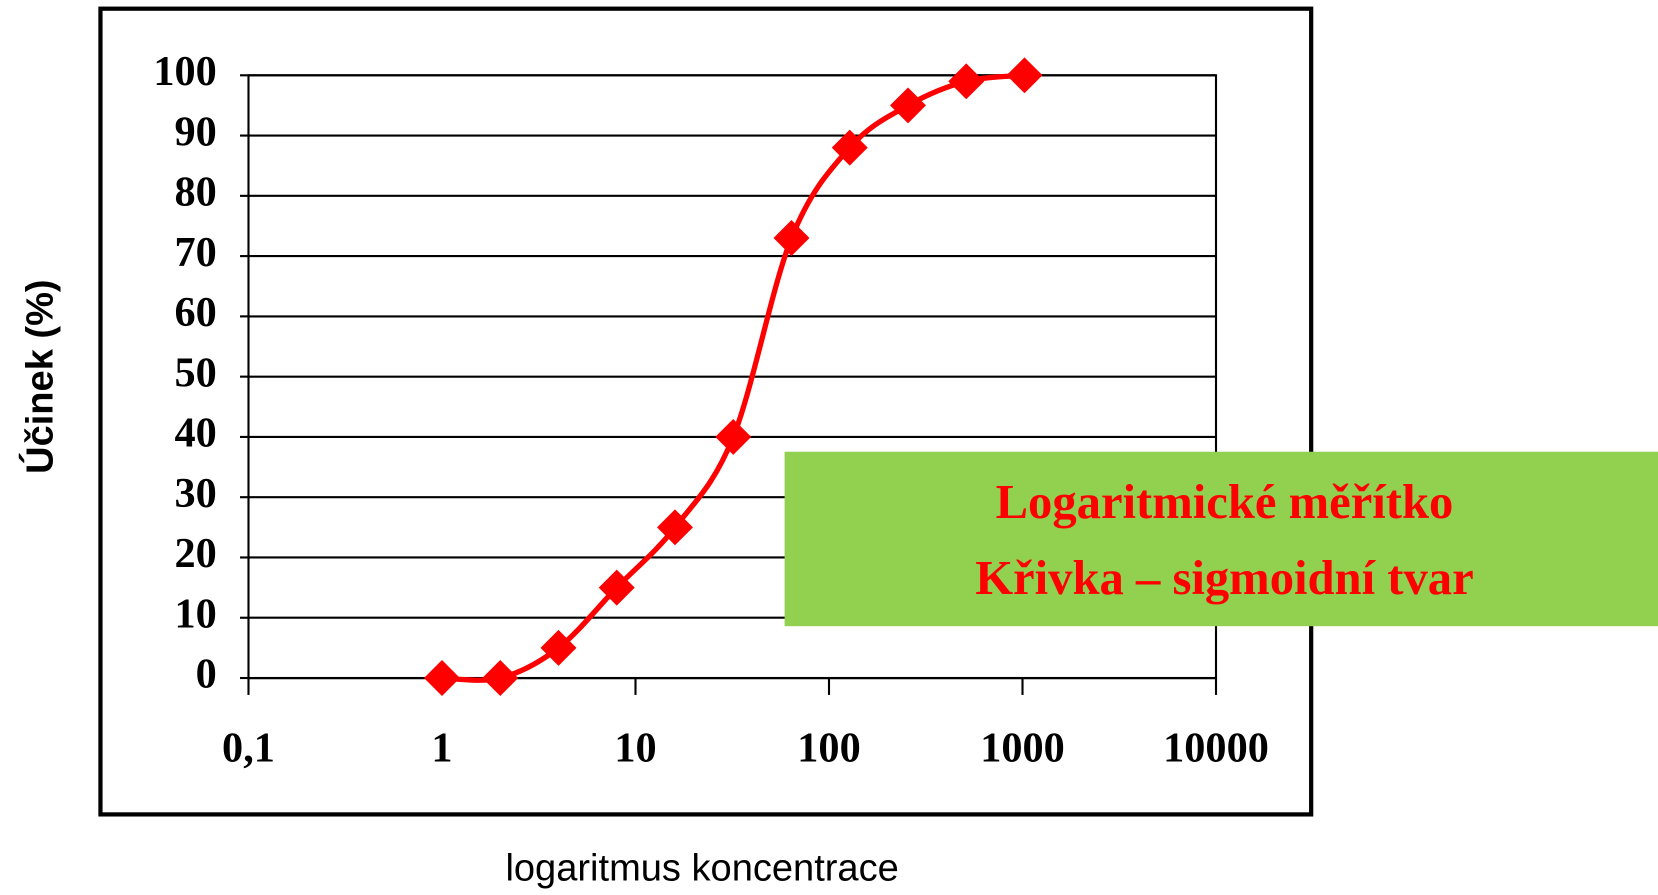 This screenshot has width=1658, height=895. What do you see at coordinates (39, 376) in the screenshot?
I see `y-axis-label: Účinek (%)` at bounding box center [39, 376].